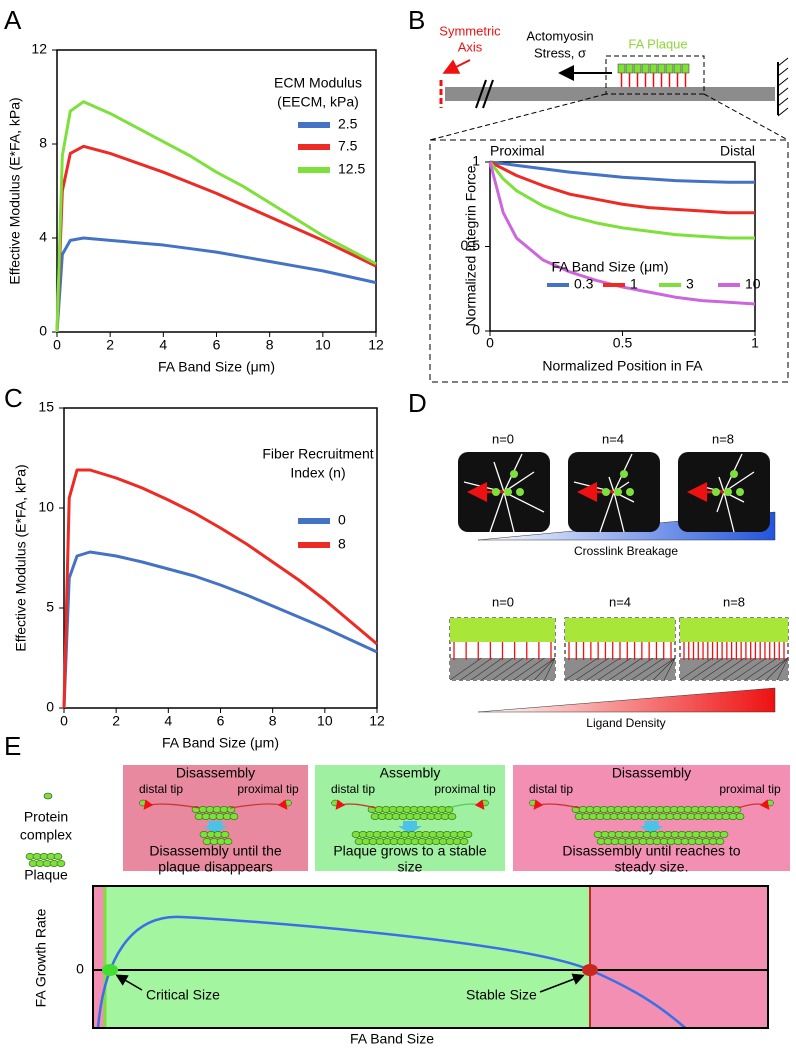 Image resolution: width=796 pixels, height=1049 pixels. What do you see at coordinates (215, 851) in the screenshot?
I see `box-caption: Disassembly until the` at bounding box center [215, 851].